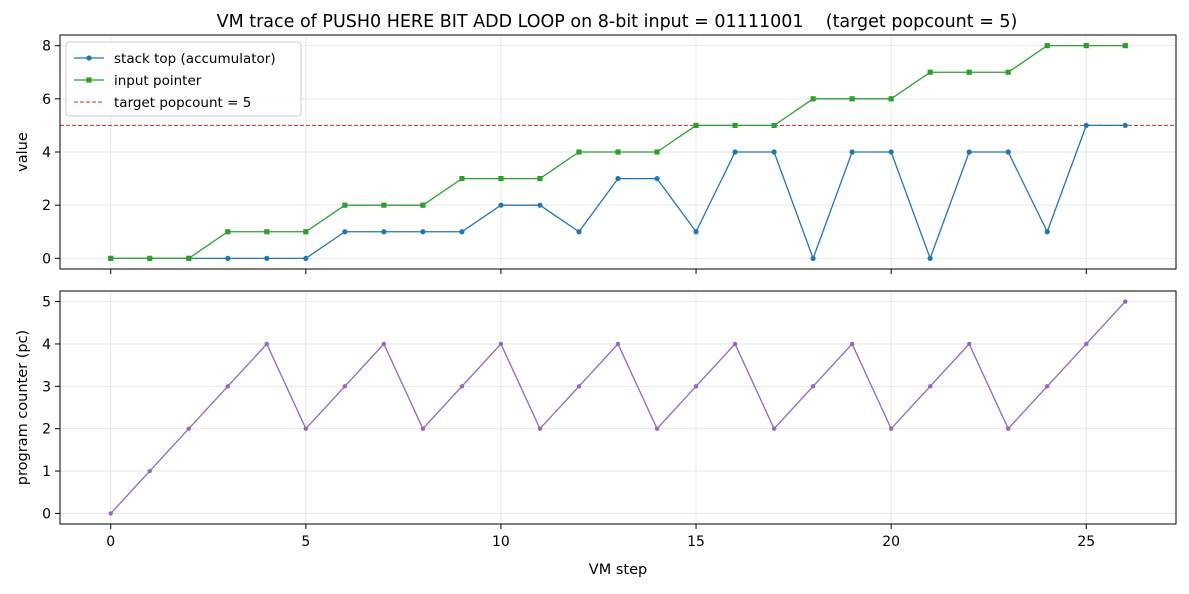 The image size is (1189, 594). Describe the element at coordinates (305, 542) in the screenshot. I see `x-tick-label: 5` at that location.